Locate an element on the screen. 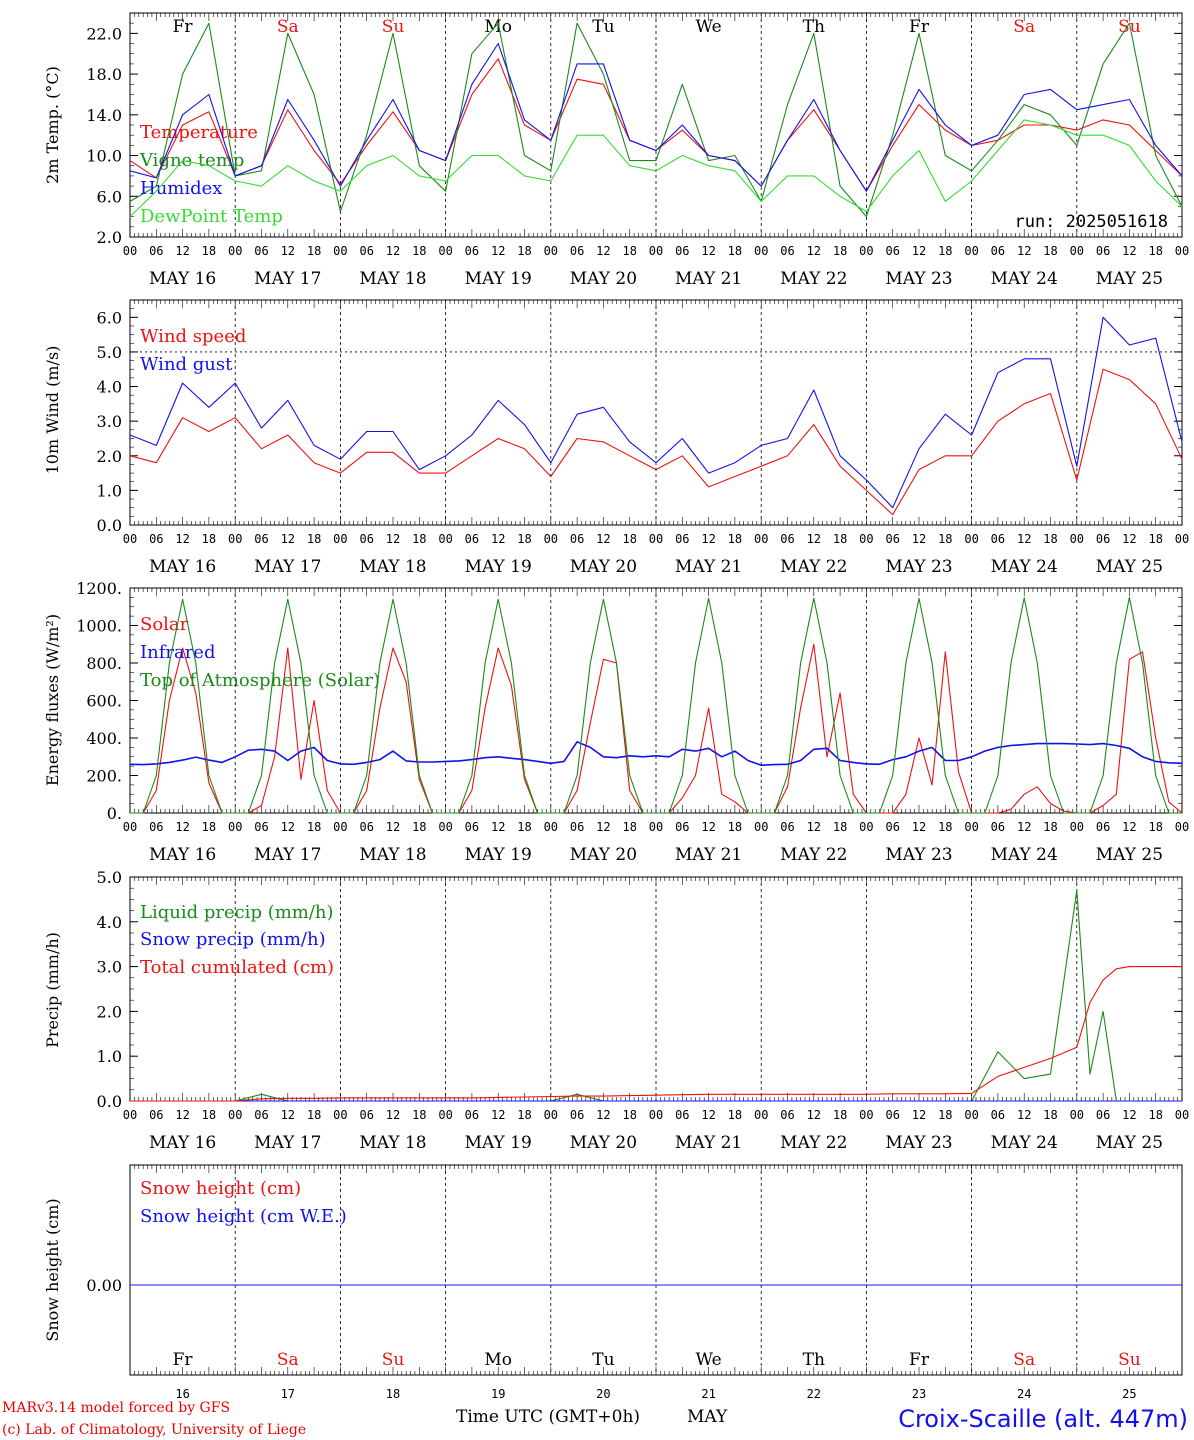 Image resolution: width=1194 pixels, height=1440 pixels. run-annotation: run: 2025051618 is located at coordinates (1091, 222).